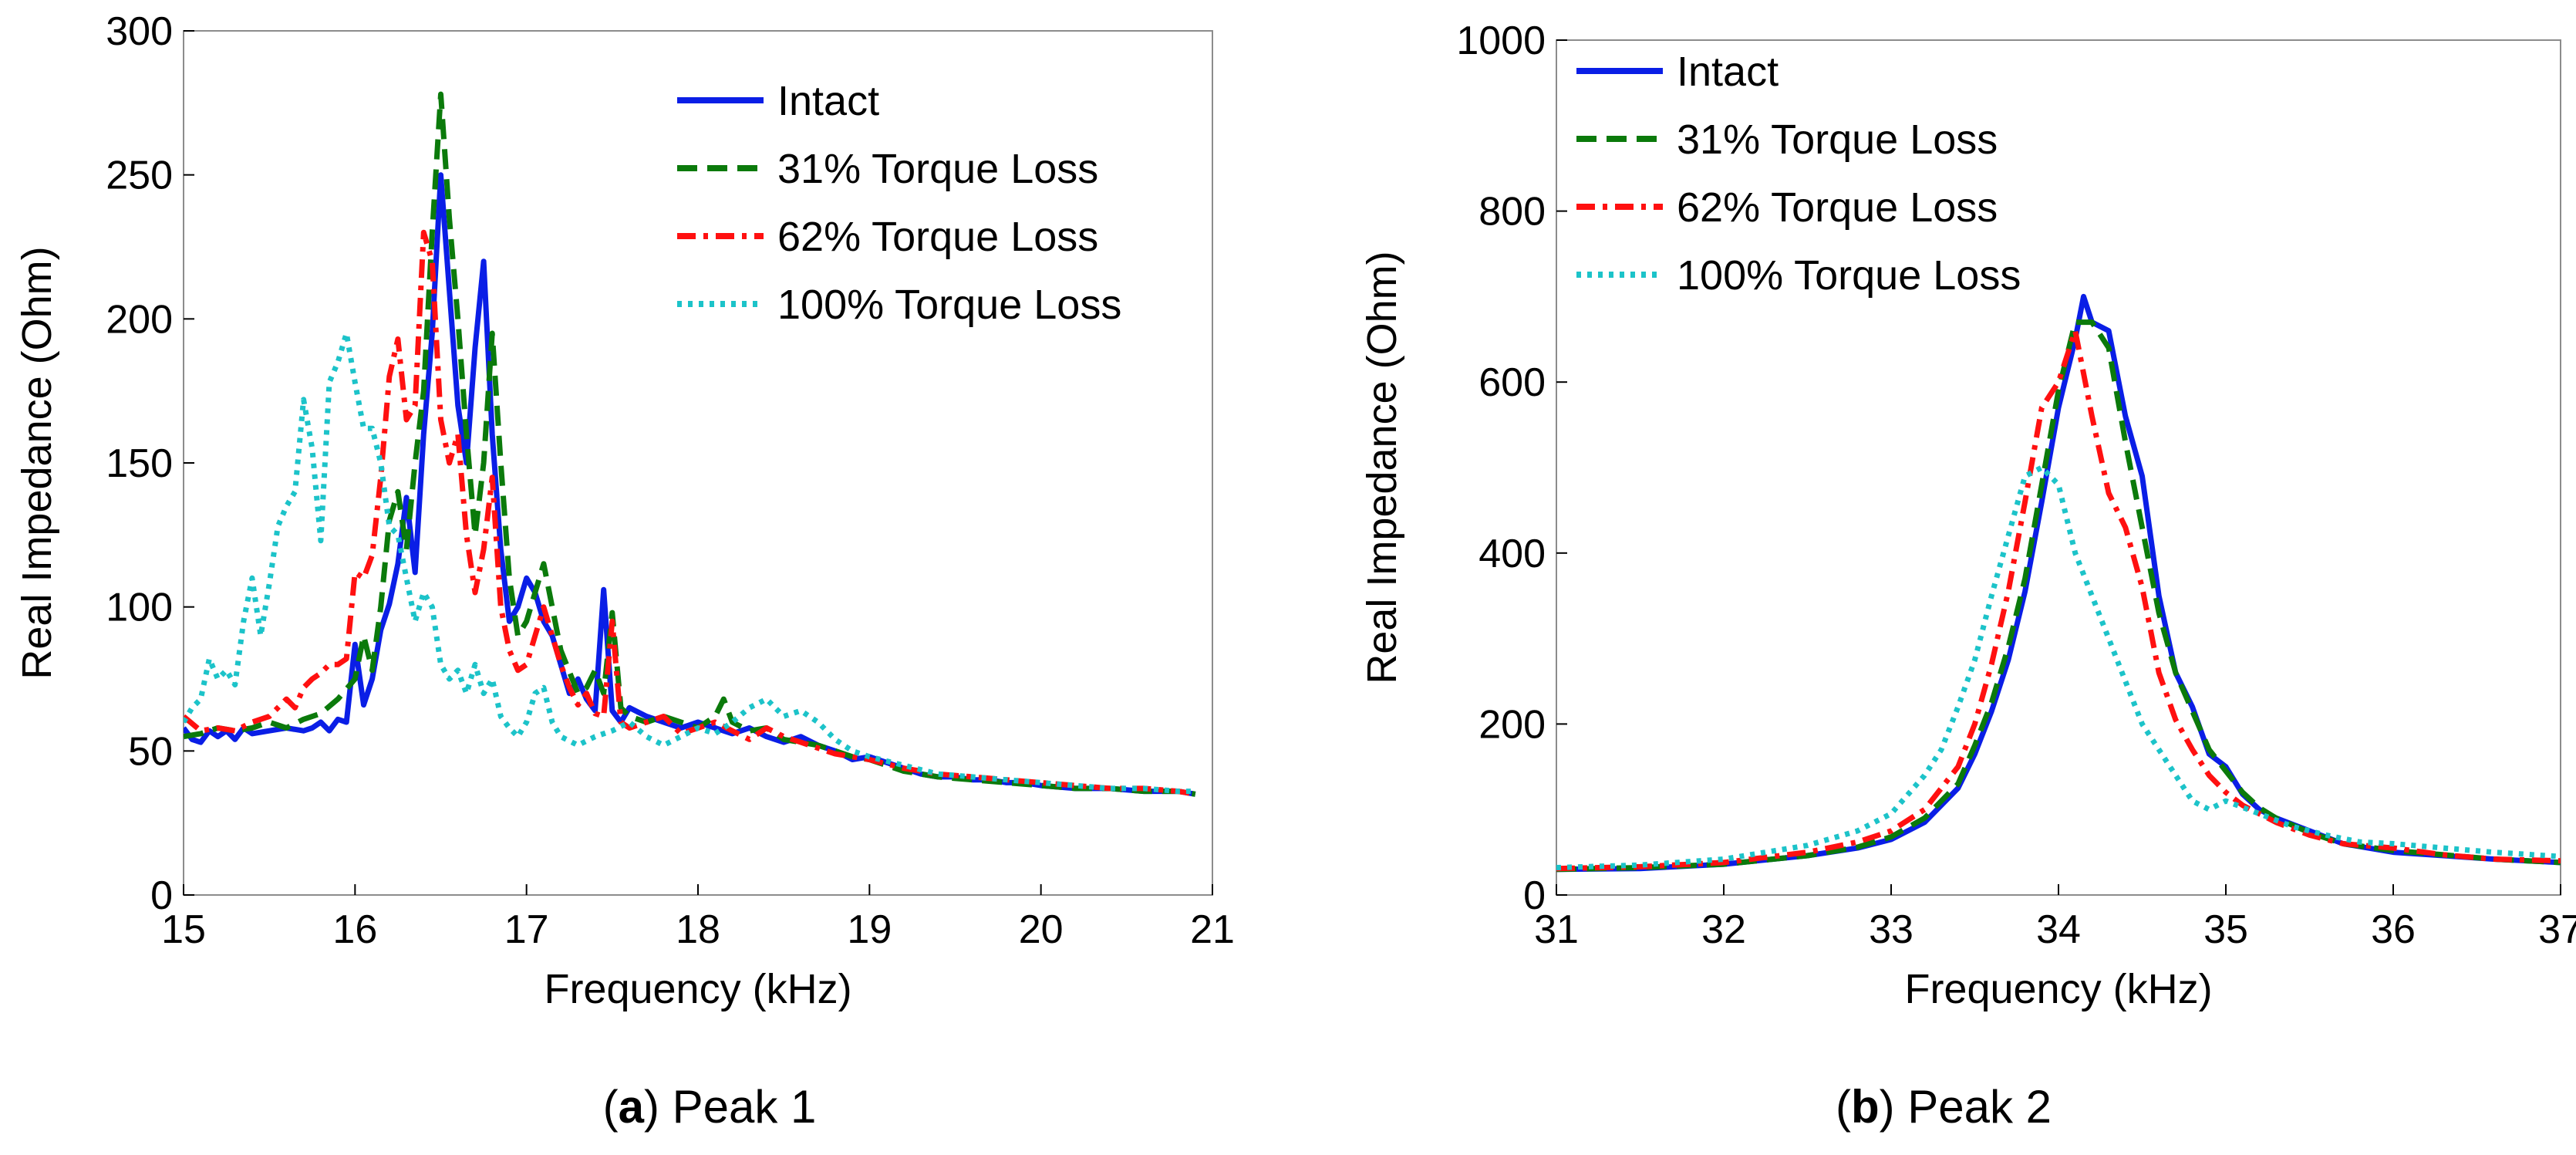  What do you see at coordinates (139, 464) in the screenshot?
I see `y-tick-label: 150` at bounding box center [139, 464].